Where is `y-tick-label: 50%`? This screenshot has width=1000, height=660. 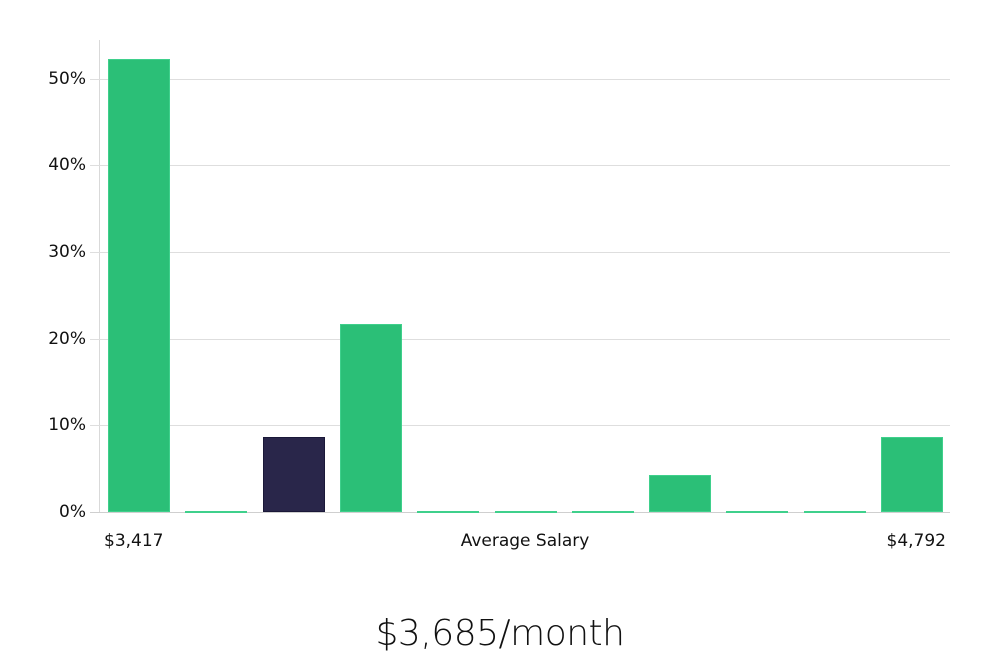
y-tick-label: 50% is located at coordinates (67, 79).